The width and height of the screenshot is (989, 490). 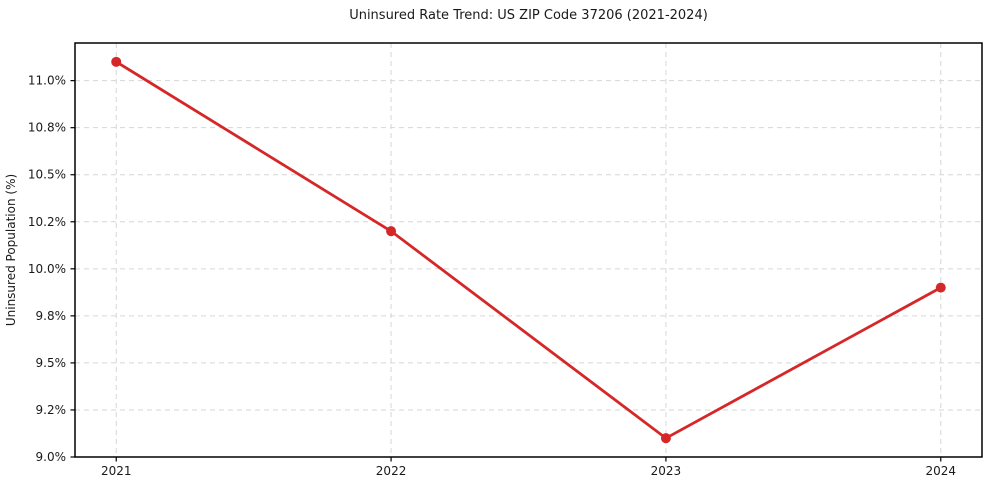 I want to click on y-tick-label: 10.5%, so click(x=47, y=175).